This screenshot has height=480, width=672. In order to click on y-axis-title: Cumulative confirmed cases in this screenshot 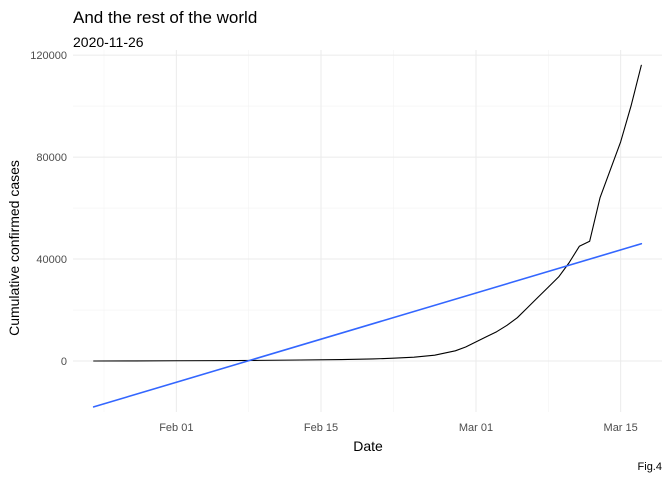, I will do `click(14, 248)`.